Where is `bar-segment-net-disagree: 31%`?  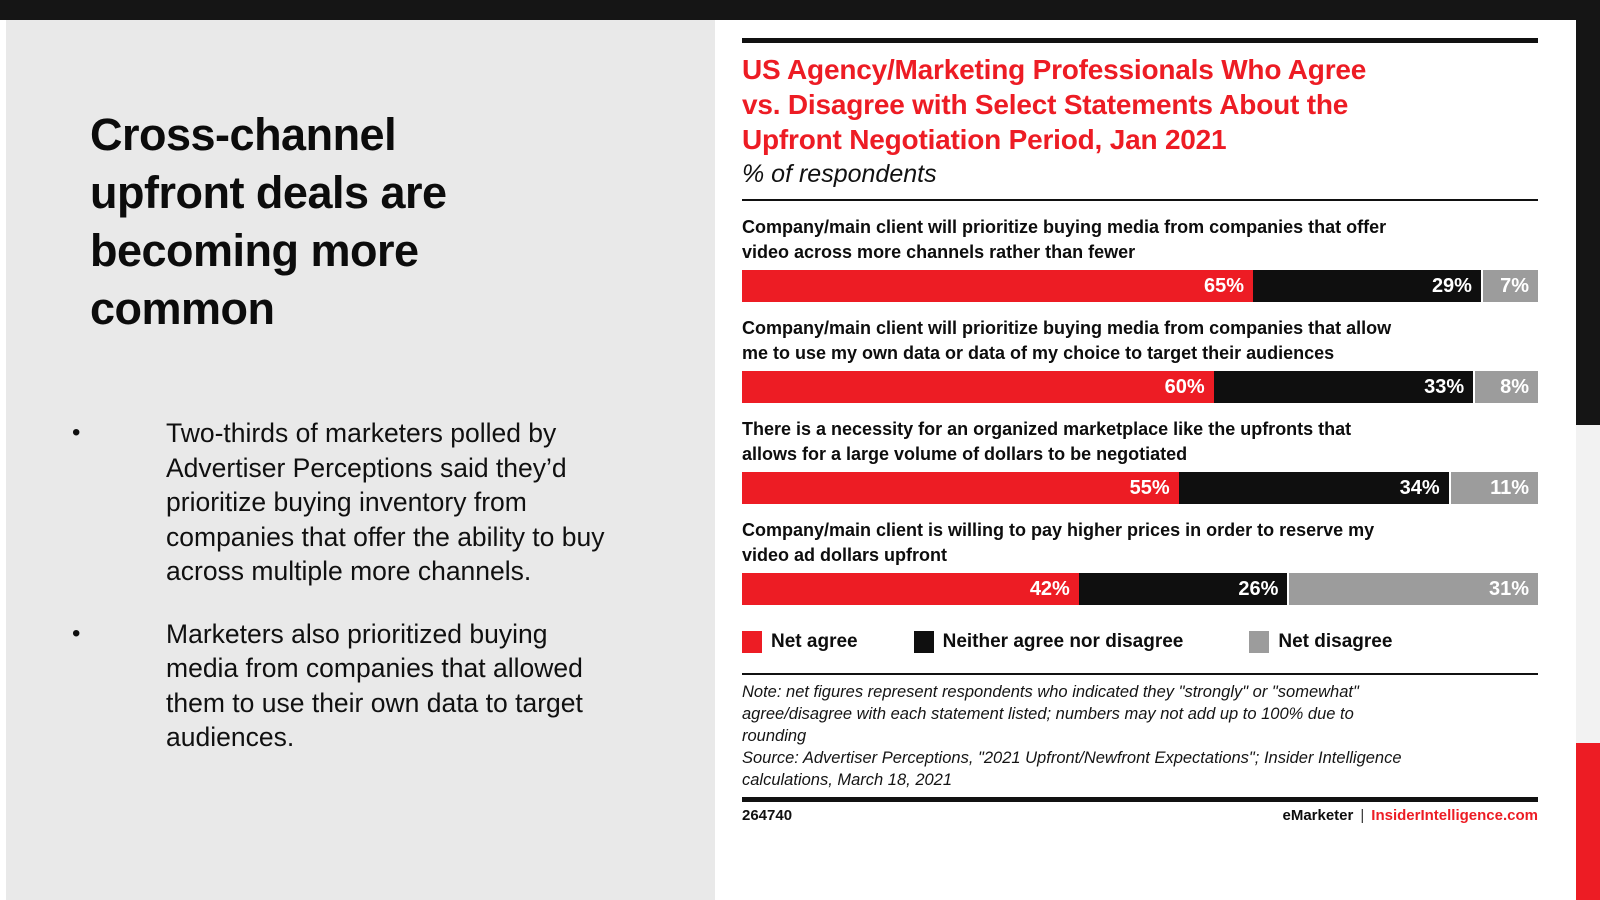
bar-segment-net-disagree: 31% is located at coordinates (1412, 589).